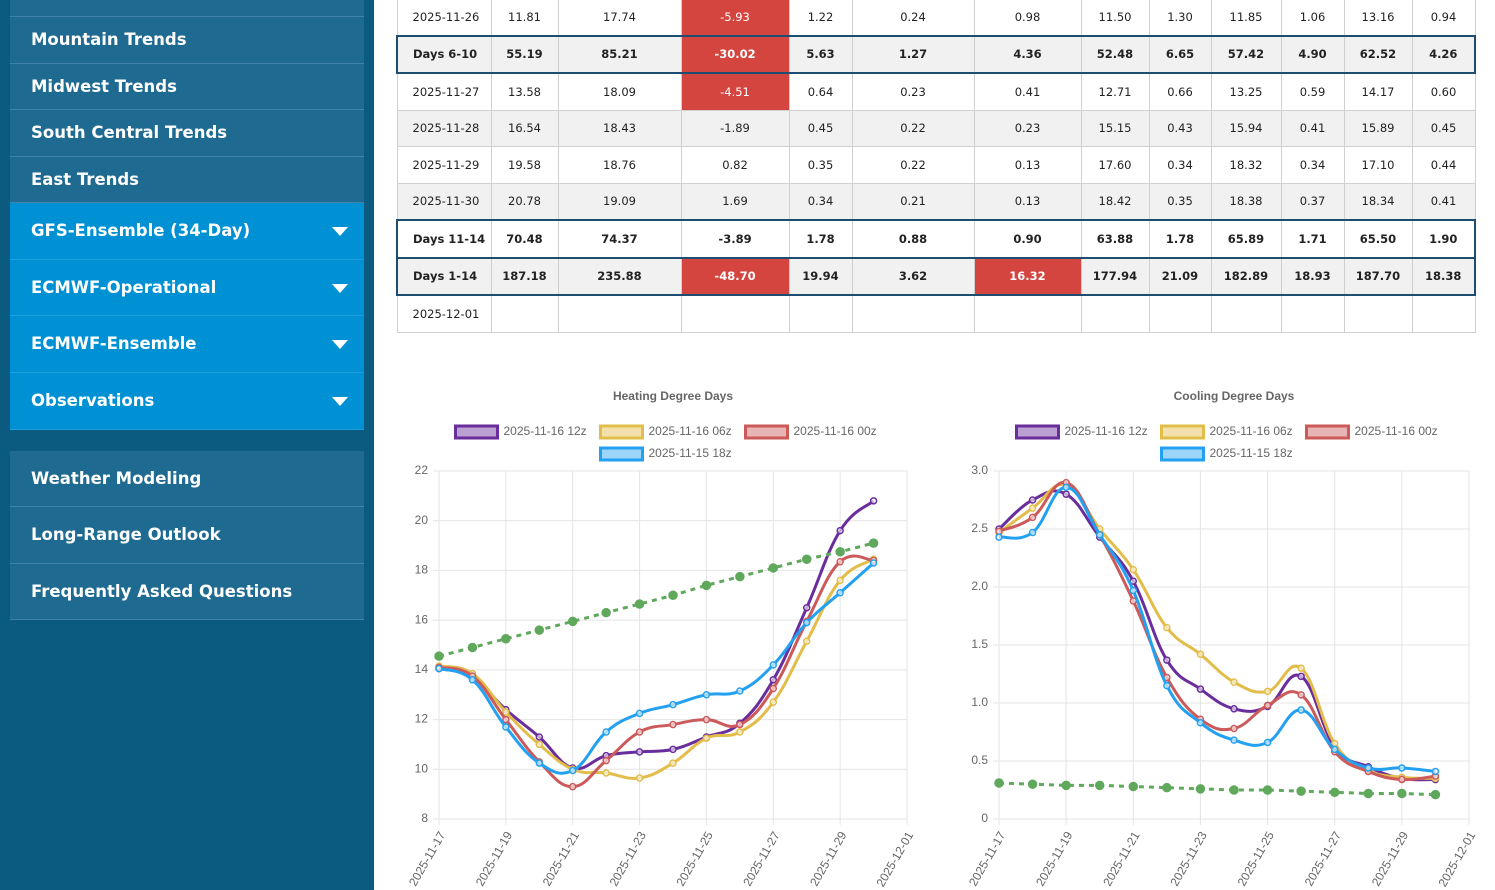 The image size is (1495, 890). Describe the element at coordinates (820, 239) in the screenshot. I see `table-cell: 1.78` at that location.